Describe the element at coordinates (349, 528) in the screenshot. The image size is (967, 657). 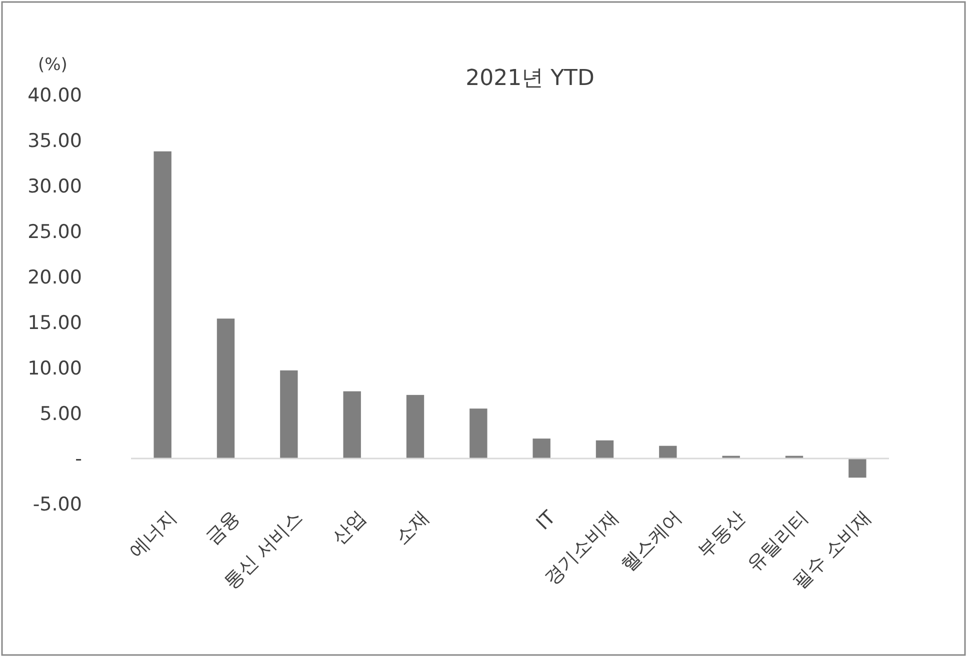
I see `x-tick-label: 산업` at that location.